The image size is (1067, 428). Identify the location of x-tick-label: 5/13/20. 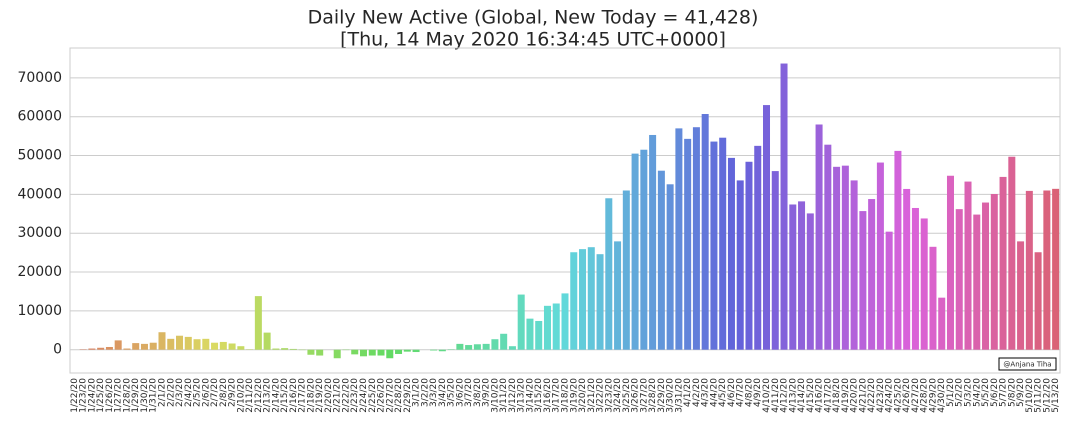
(1056, 395).